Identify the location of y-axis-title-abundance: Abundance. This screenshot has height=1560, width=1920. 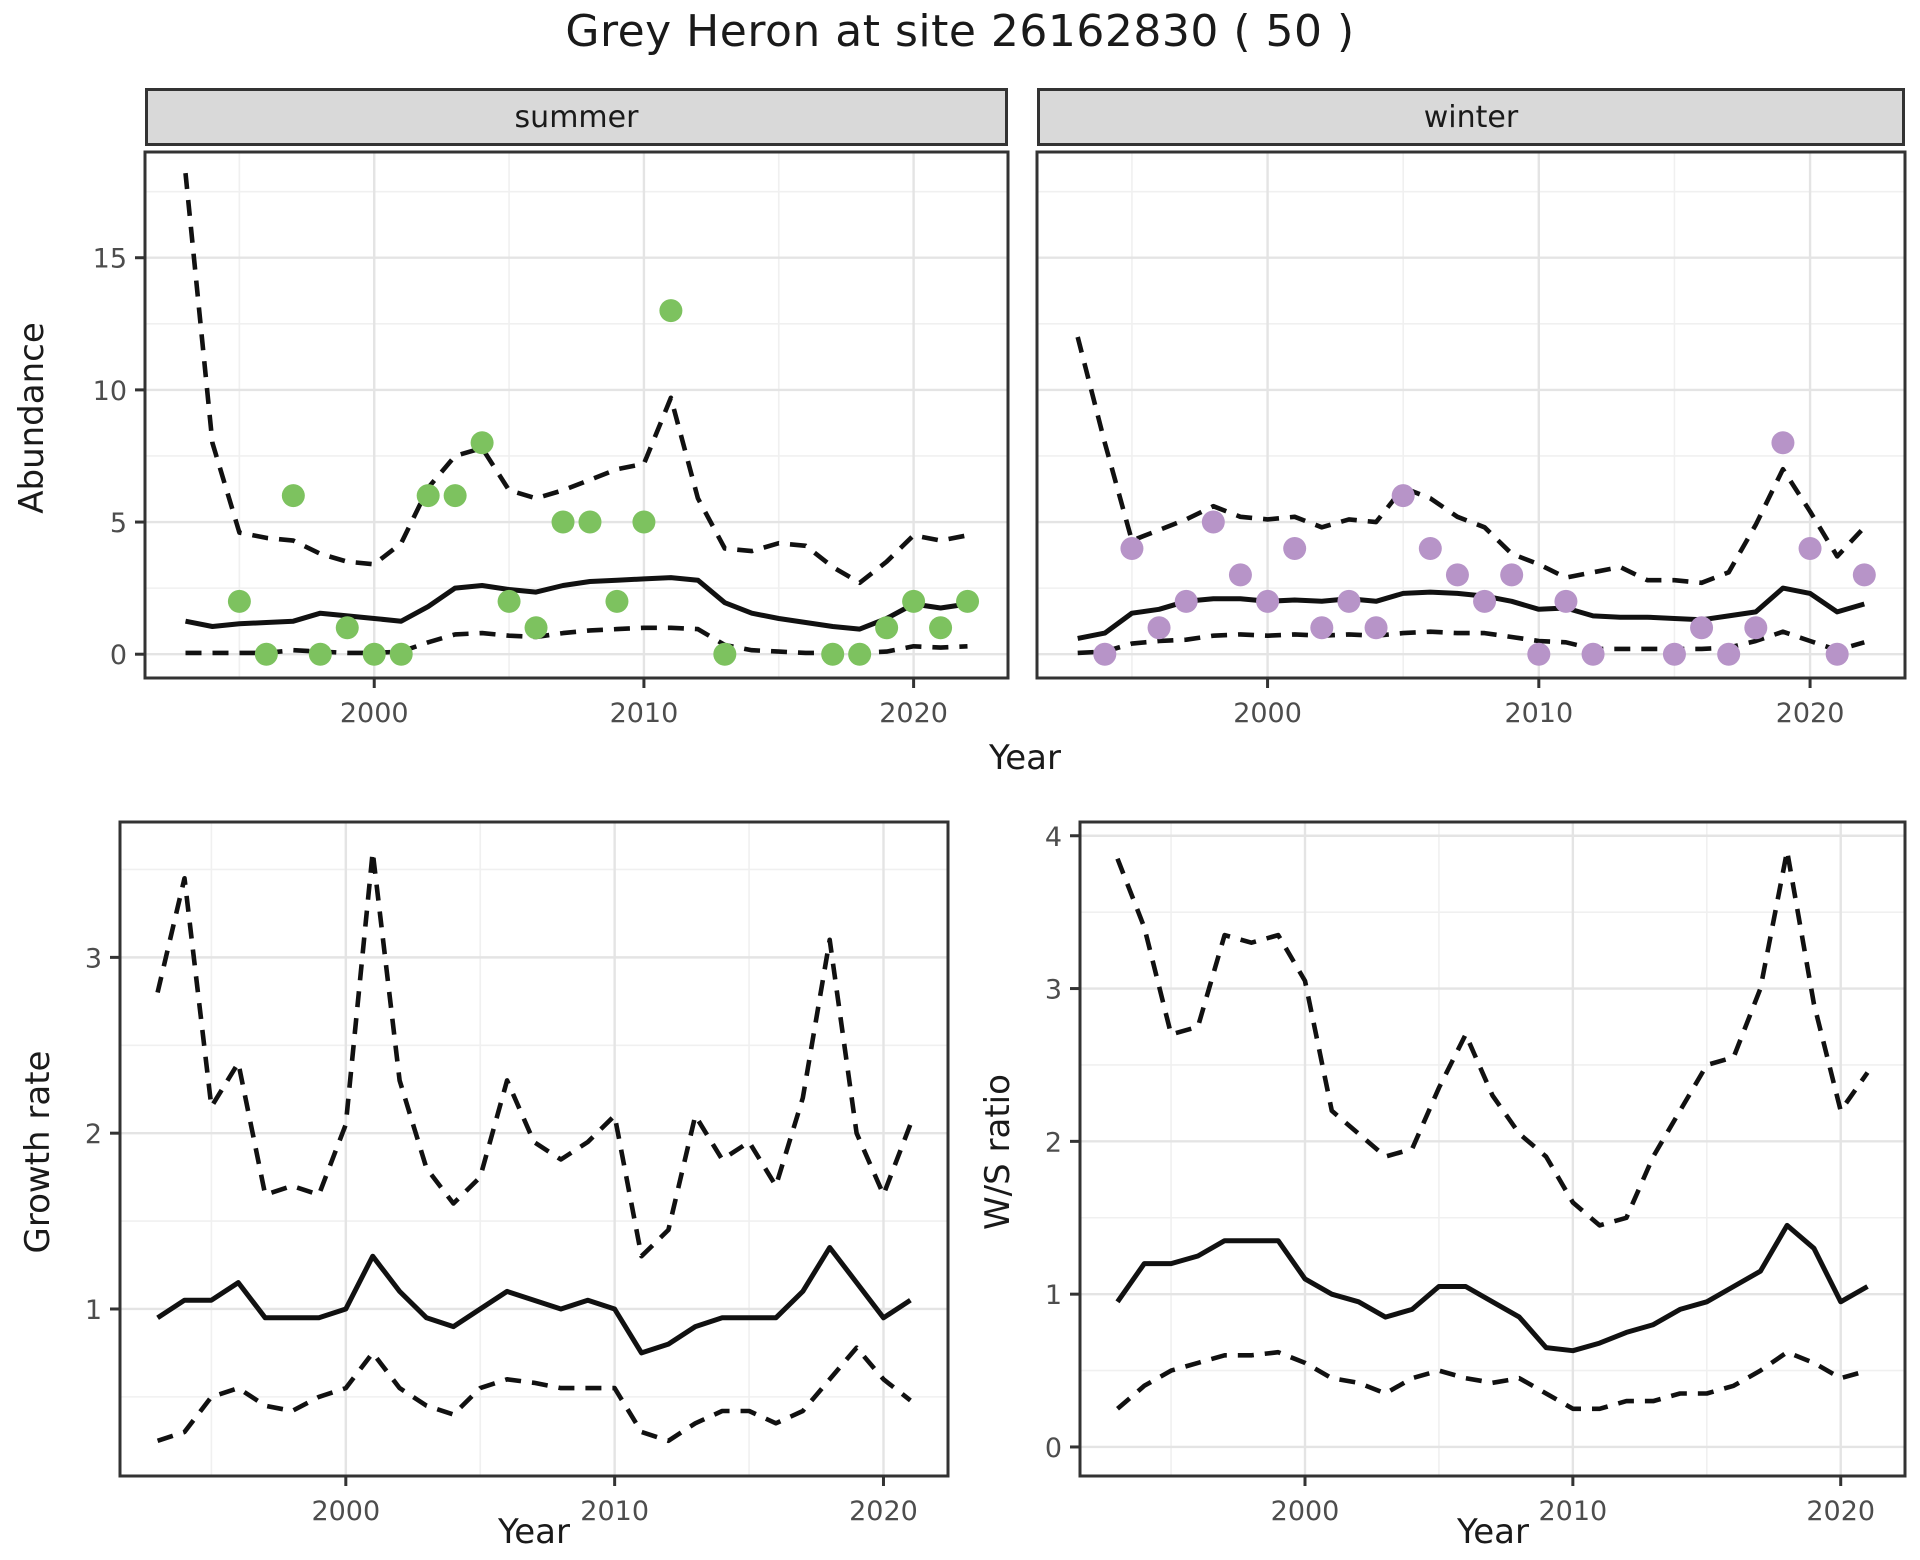
(32, 418).